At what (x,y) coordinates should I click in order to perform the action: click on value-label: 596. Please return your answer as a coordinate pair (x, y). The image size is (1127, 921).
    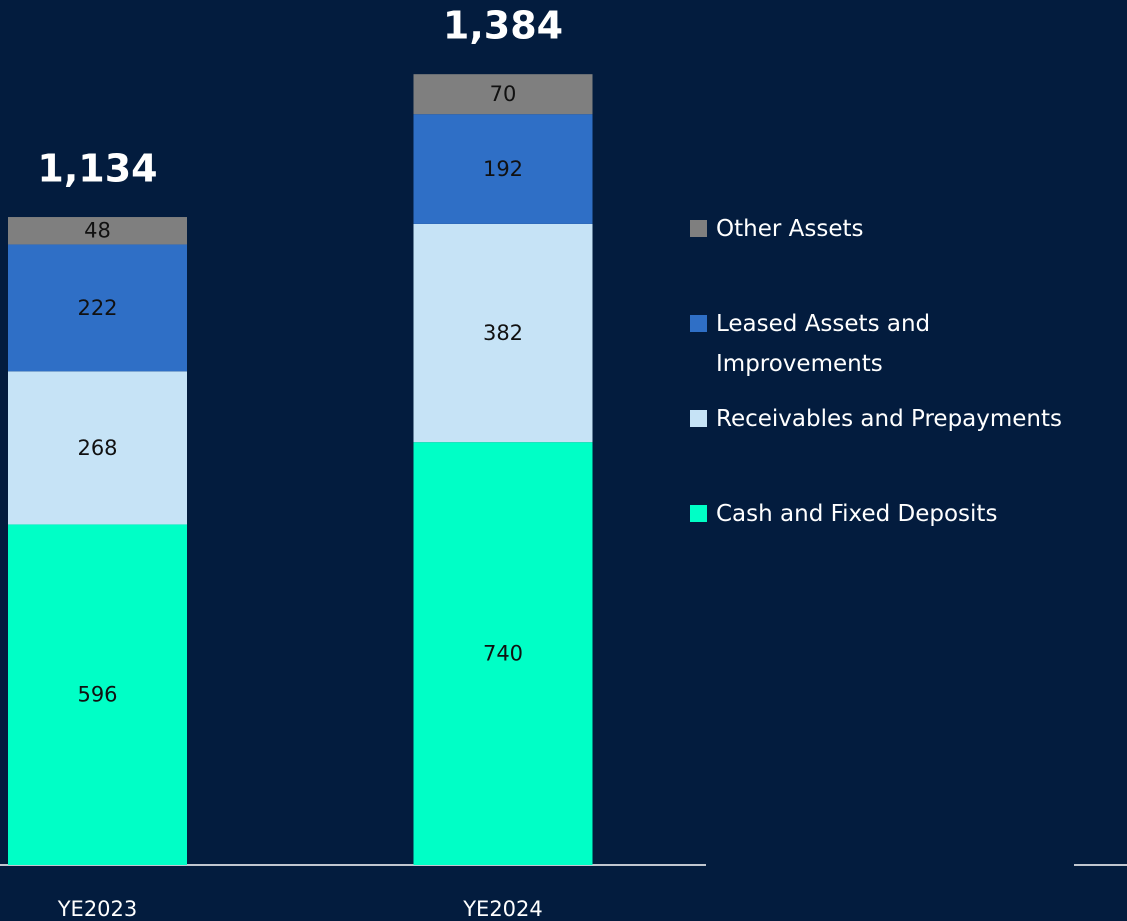
    Looking at the image, I should click on (97, 695).